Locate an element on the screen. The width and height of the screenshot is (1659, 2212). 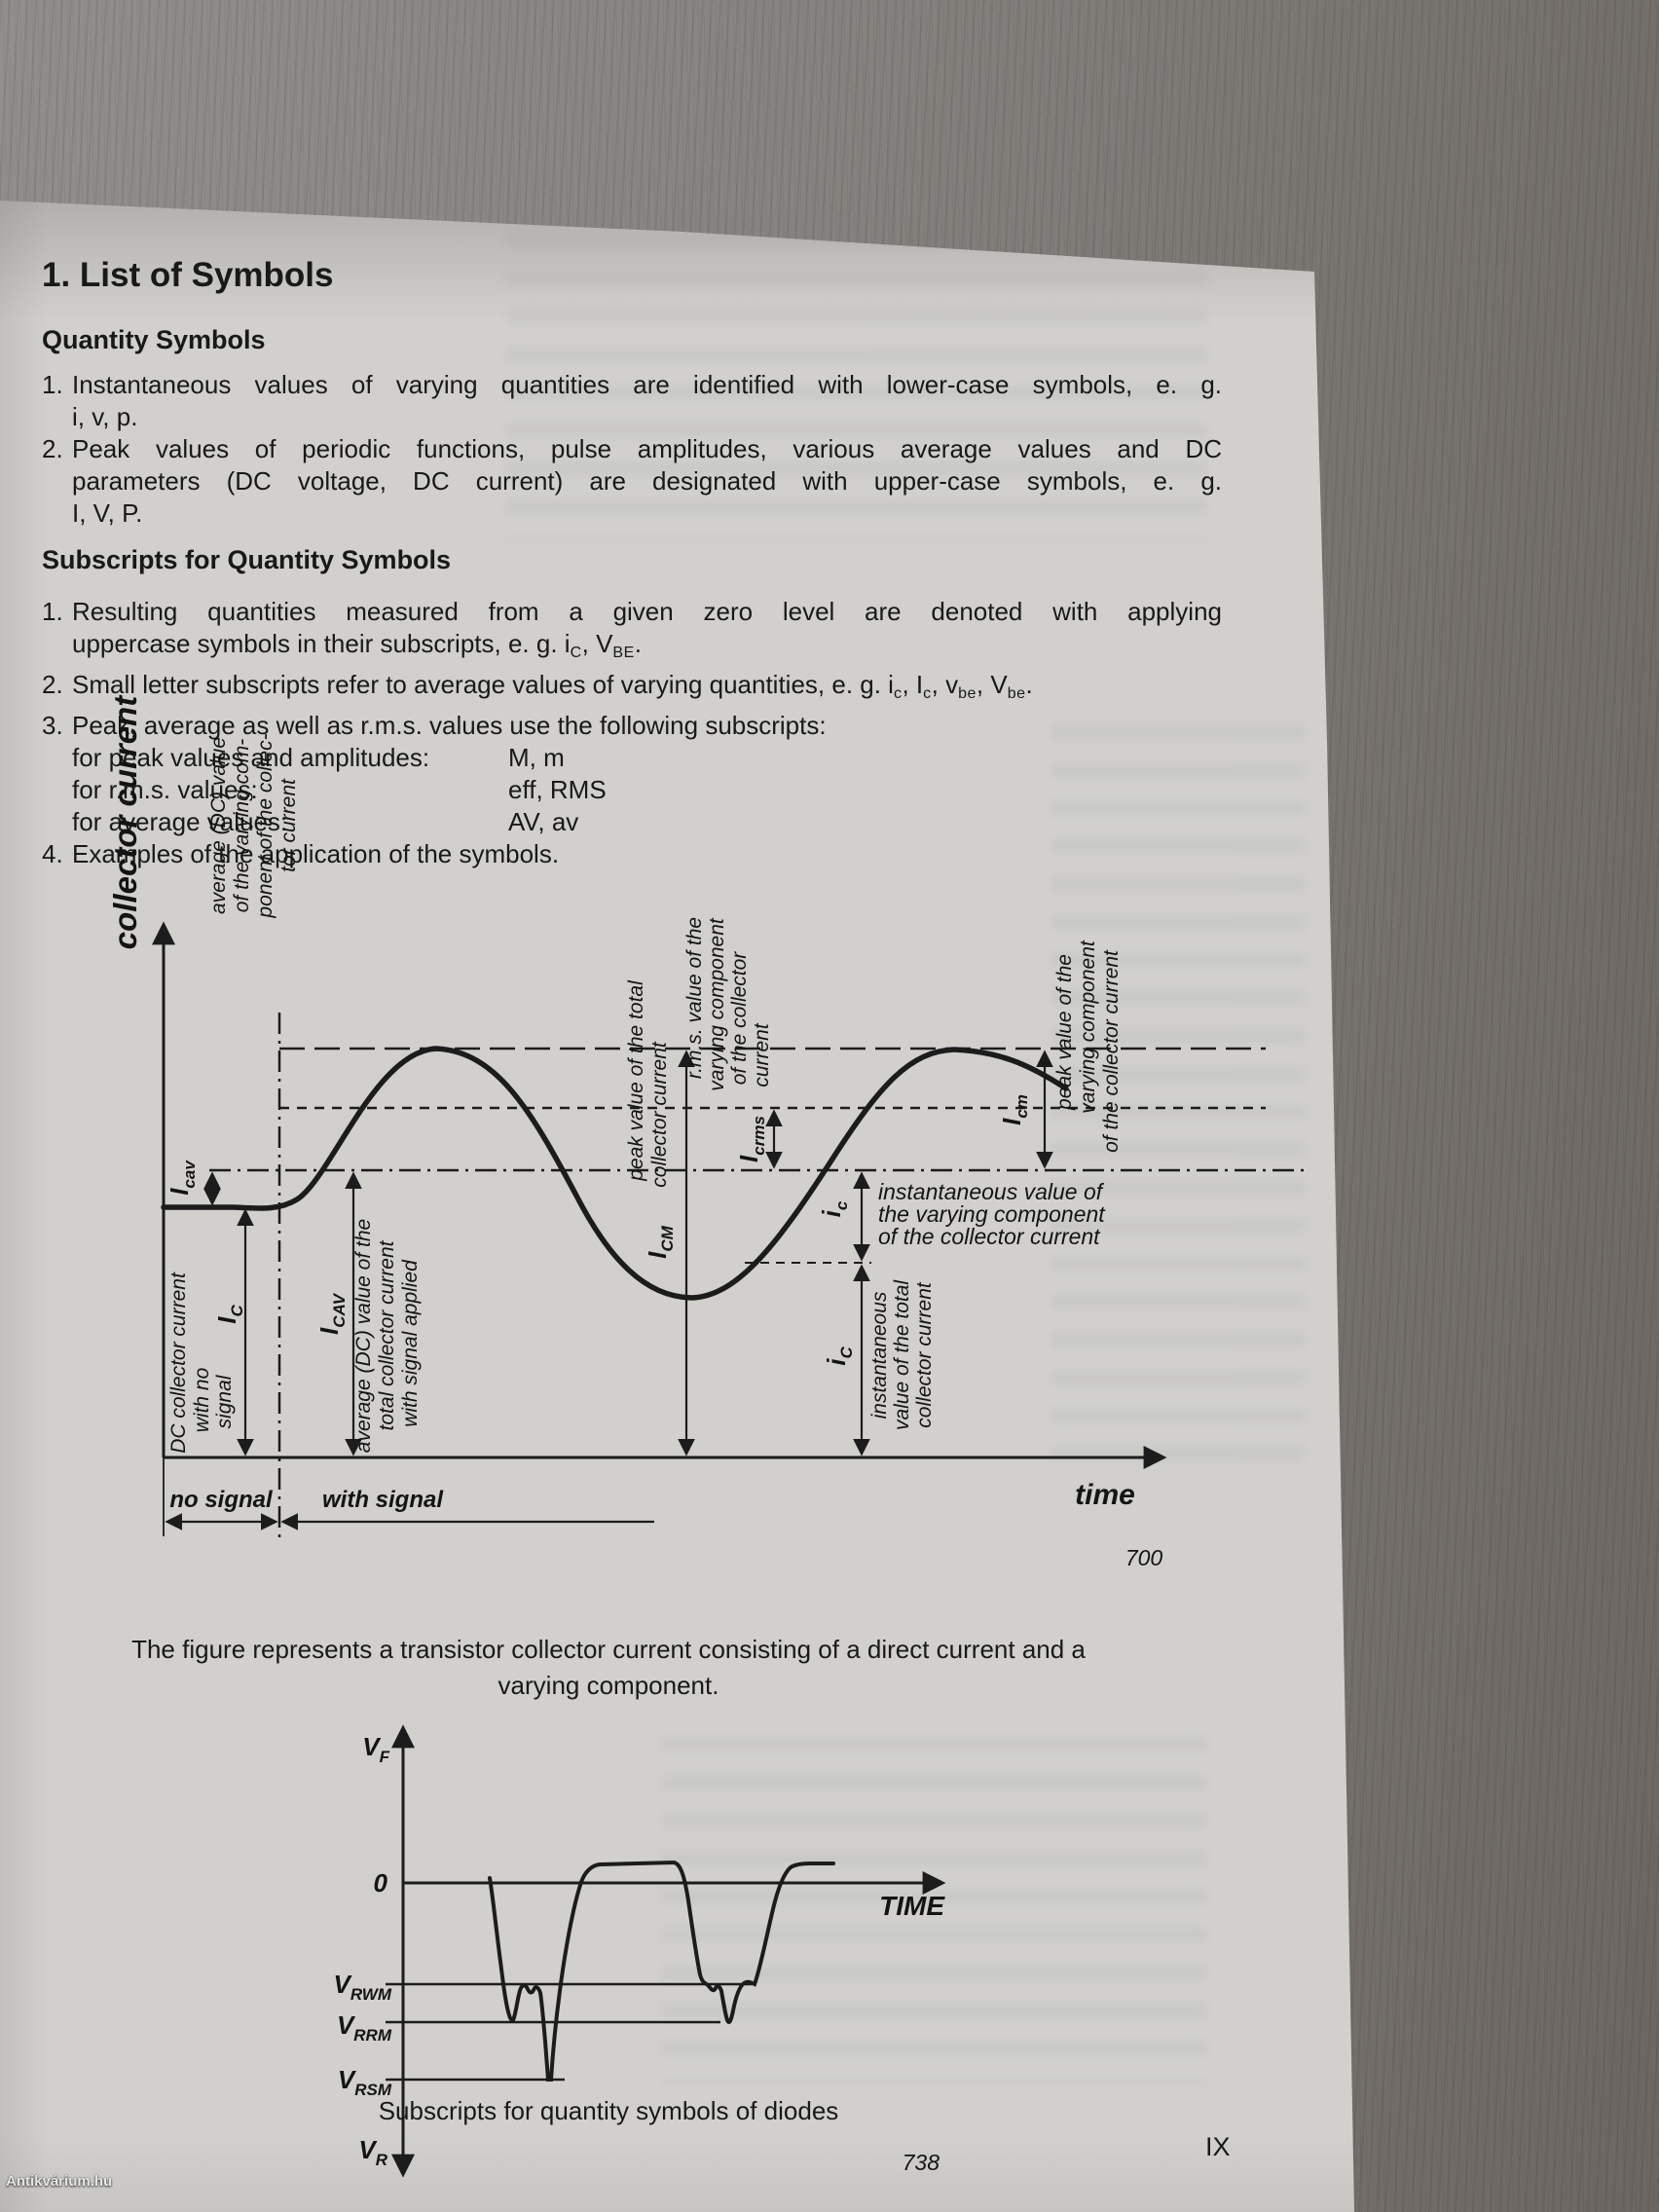
icrms-description: of the collector is located at coordinates (739, 1018).